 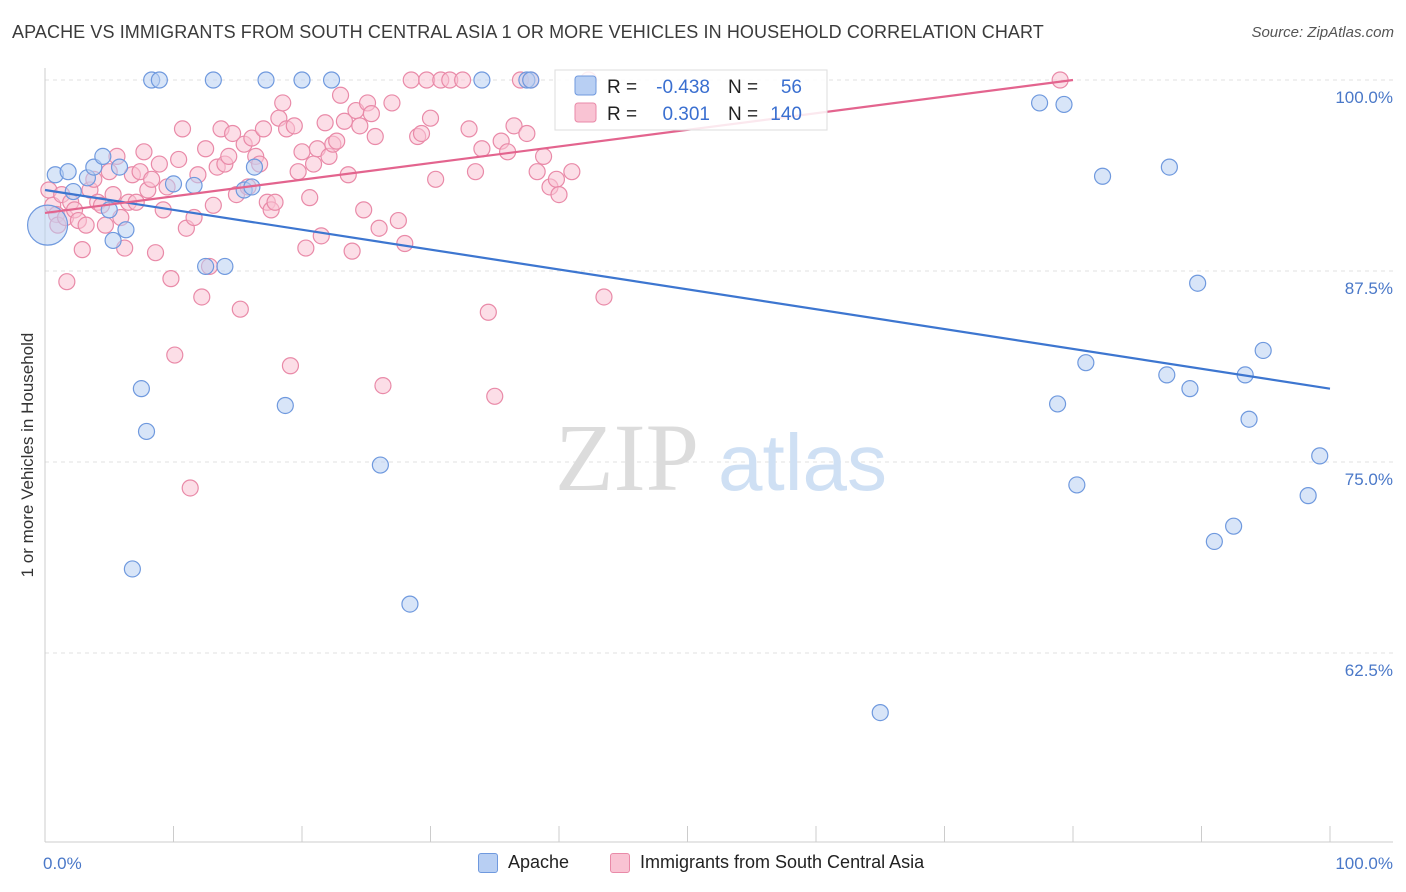 I want to click on bottom-legend-item-apache: Apache, so click(x=523, y=862).